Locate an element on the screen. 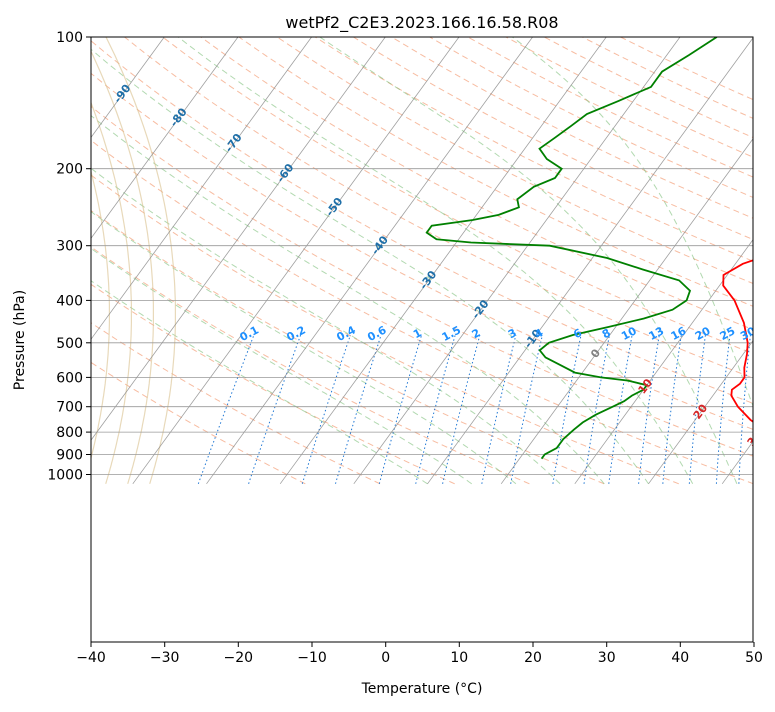  y-tick-label: 400 is located at coordinates (69, 301).